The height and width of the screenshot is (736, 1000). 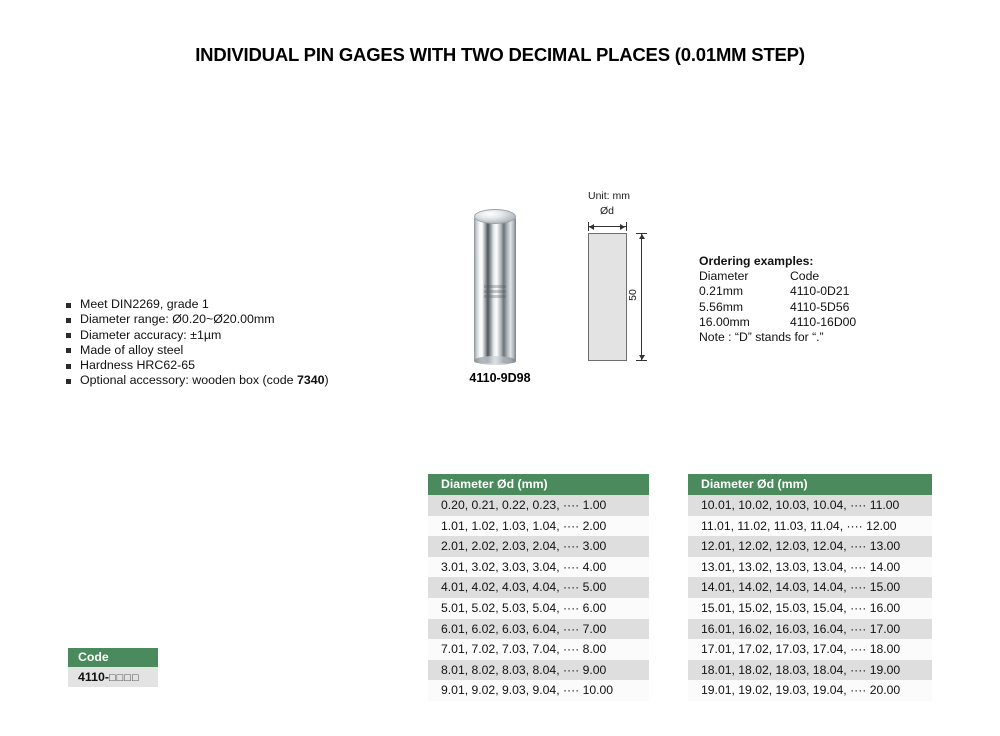 What do you see at coordinates (132, 349) in the screenshot?
I see `feature-text: Made of alloy steel` at bounding box center [132, 349].